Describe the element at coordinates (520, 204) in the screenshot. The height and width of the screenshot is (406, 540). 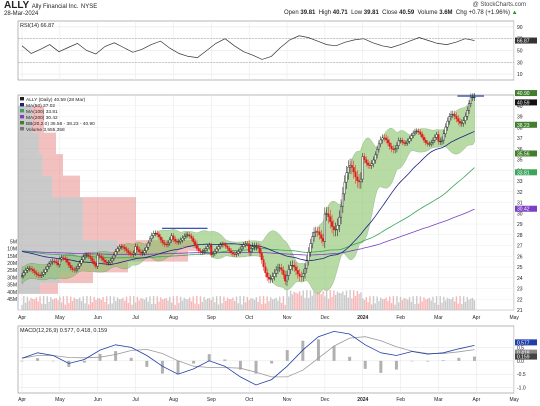
I see `price-tick-label: 31` at that location.